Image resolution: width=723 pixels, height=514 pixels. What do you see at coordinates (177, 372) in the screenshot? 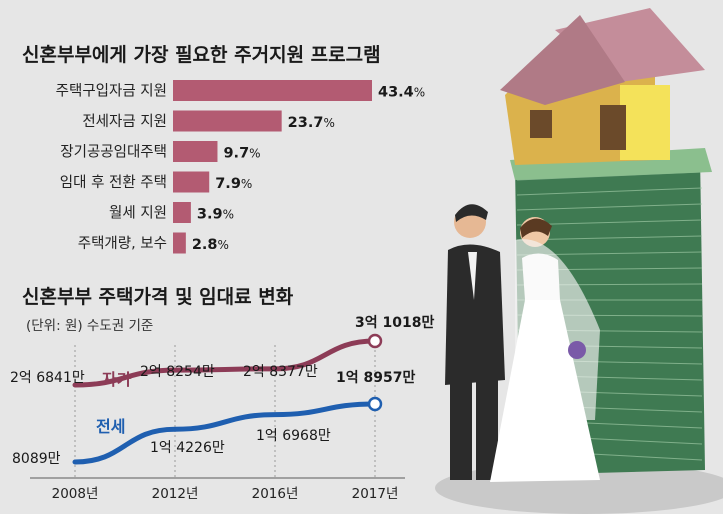
I see `point-value-label: 2억 8254만` at bounding box center [177, 372].